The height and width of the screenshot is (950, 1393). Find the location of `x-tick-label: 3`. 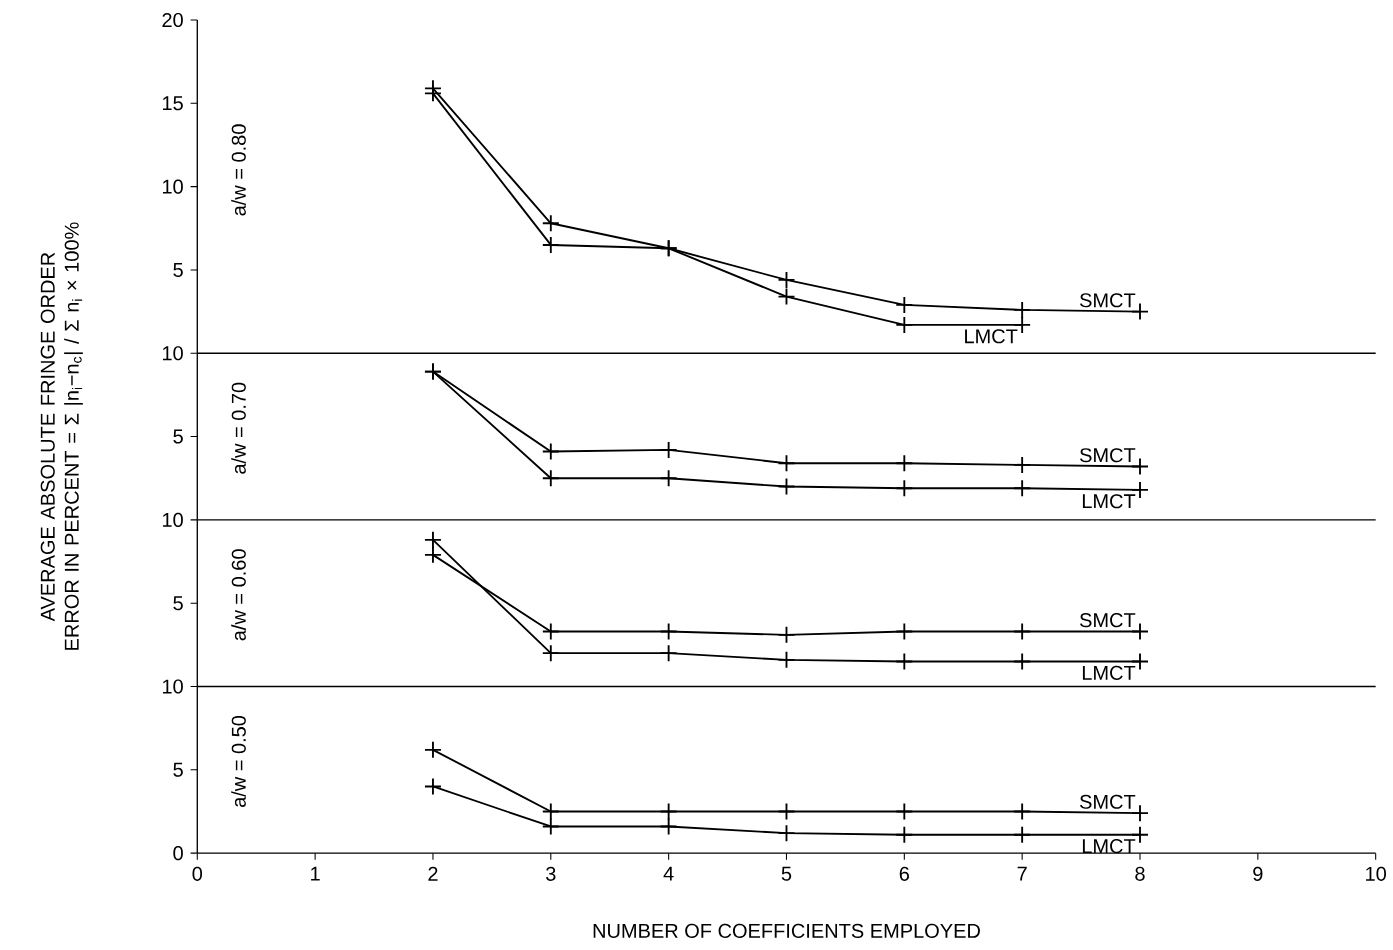

x-tick-label: 3 is located at coordinates (551, 873).